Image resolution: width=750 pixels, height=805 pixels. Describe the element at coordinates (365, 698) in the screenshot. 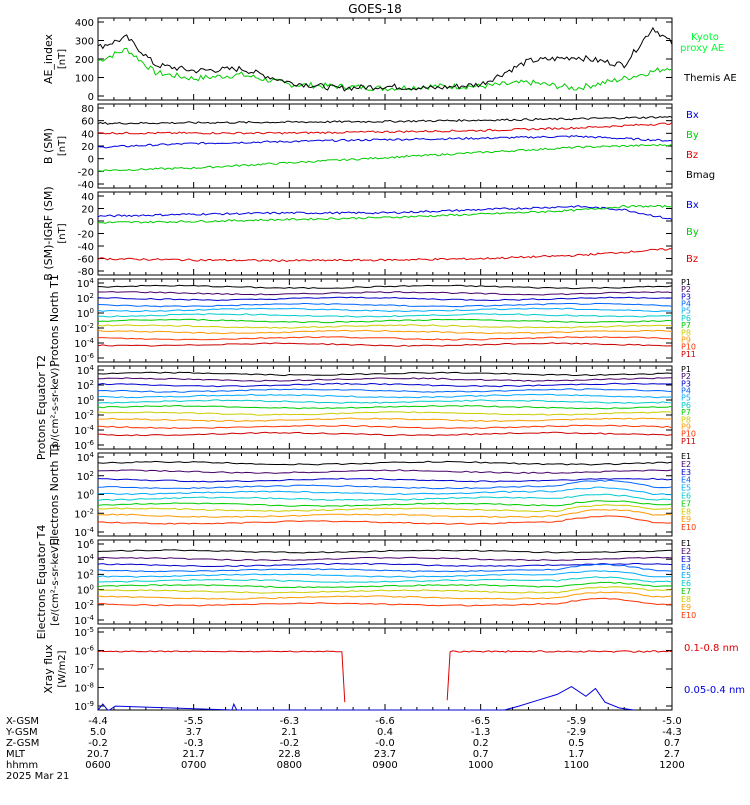

I see `series-line-xray-short` at that location.